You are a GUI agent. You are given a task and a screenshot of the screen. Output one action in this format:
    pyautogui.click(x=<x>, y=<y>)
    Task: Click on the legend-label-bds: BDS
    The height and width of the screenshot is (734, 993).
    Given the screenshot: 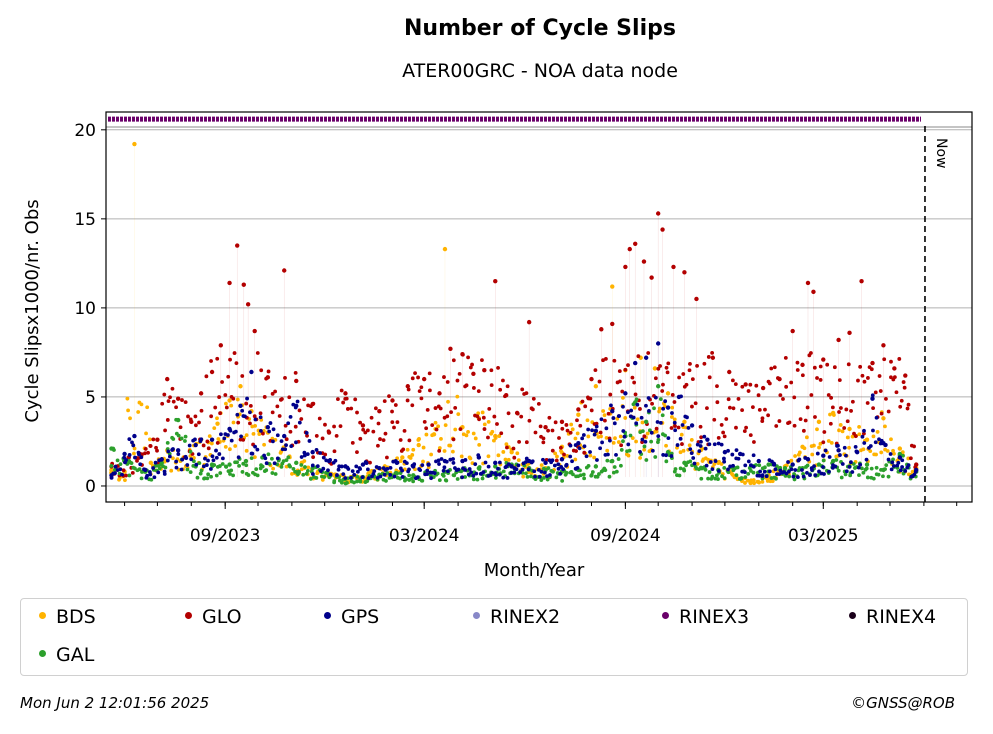 What is the action you would take?
    pyautogui.click(x=76, y=617)
    